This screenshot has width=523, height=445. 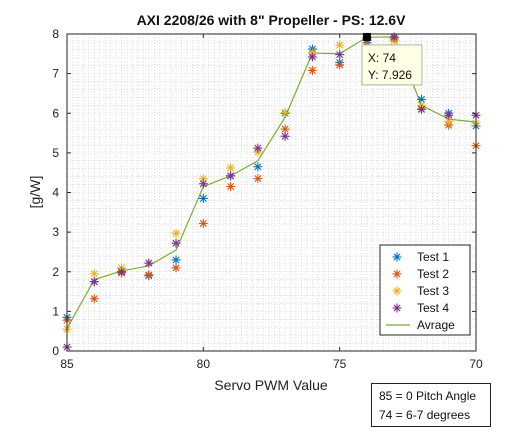 I want to click on legend: Test 1 Test 2 Test 3 Test 4 Avrage, so click(x=425, y=290).